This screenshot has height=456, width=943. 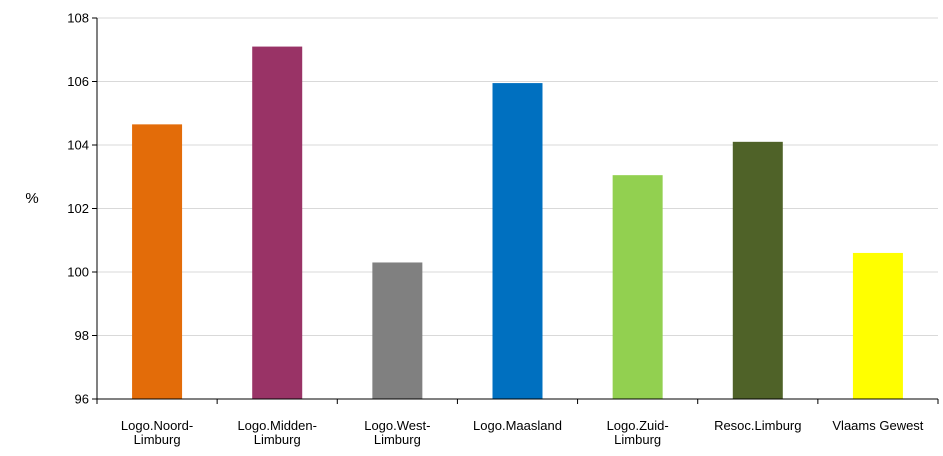 I want to click on x-tick-label: Logo.West-, so click(x=397, y=425).